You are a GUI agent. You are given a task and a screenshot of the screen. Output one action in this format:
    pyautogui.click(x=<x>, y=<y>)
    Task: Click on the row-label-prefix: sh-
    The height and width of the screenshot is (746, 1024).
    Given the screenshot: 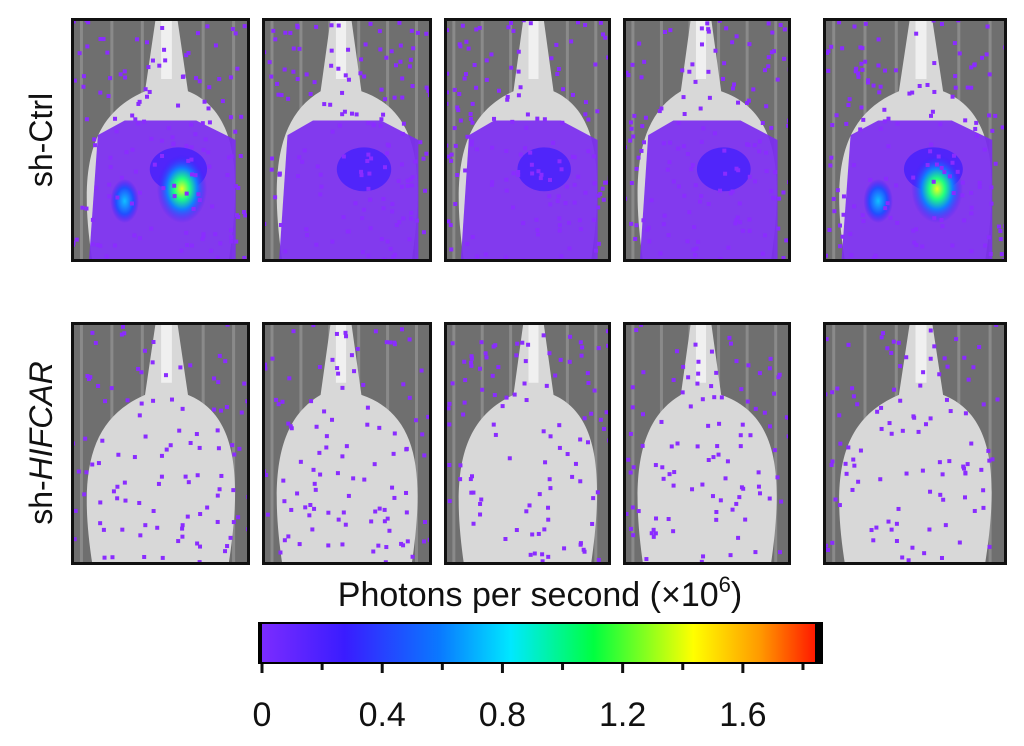 What is the action you would take?
    pyautogui.click(x=41, y=502)
    